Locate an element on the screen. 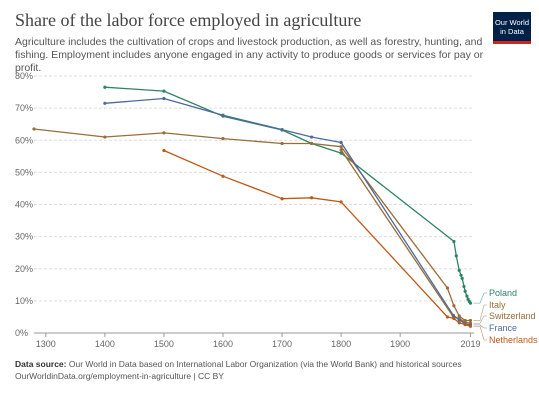 This screenshot has width=539, height=405. x-tick-label: 1800 is located at coordinates (341, 344).